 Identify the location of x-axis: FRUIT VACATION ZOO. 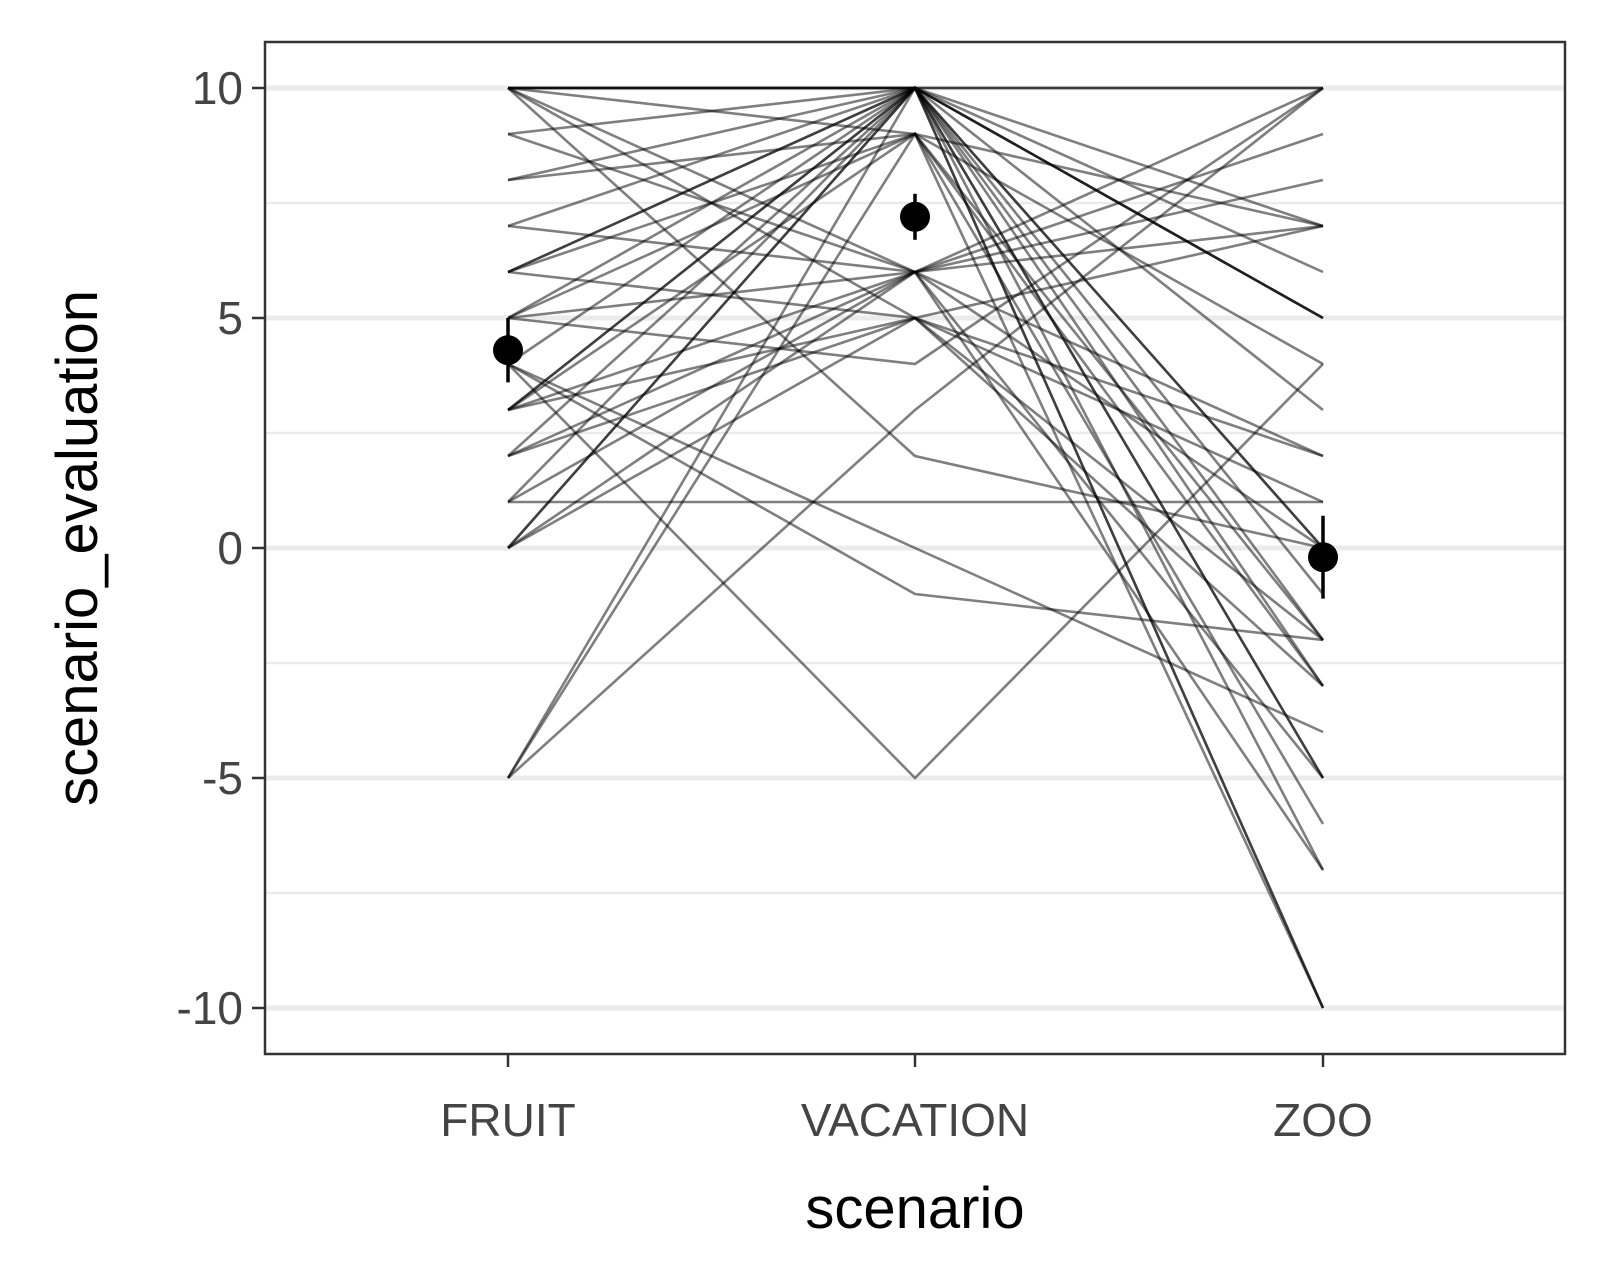
(906, 1100).